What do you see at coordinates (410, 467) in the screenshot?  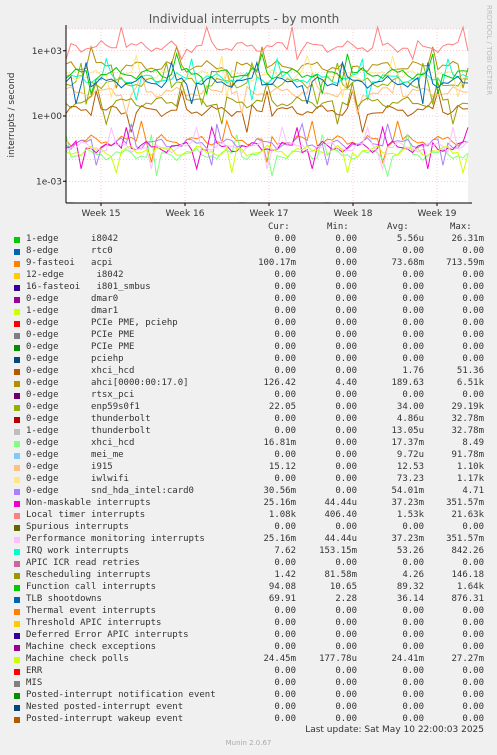 I see `legend-avg-value: 12.53` at bounding box center [410, 467].